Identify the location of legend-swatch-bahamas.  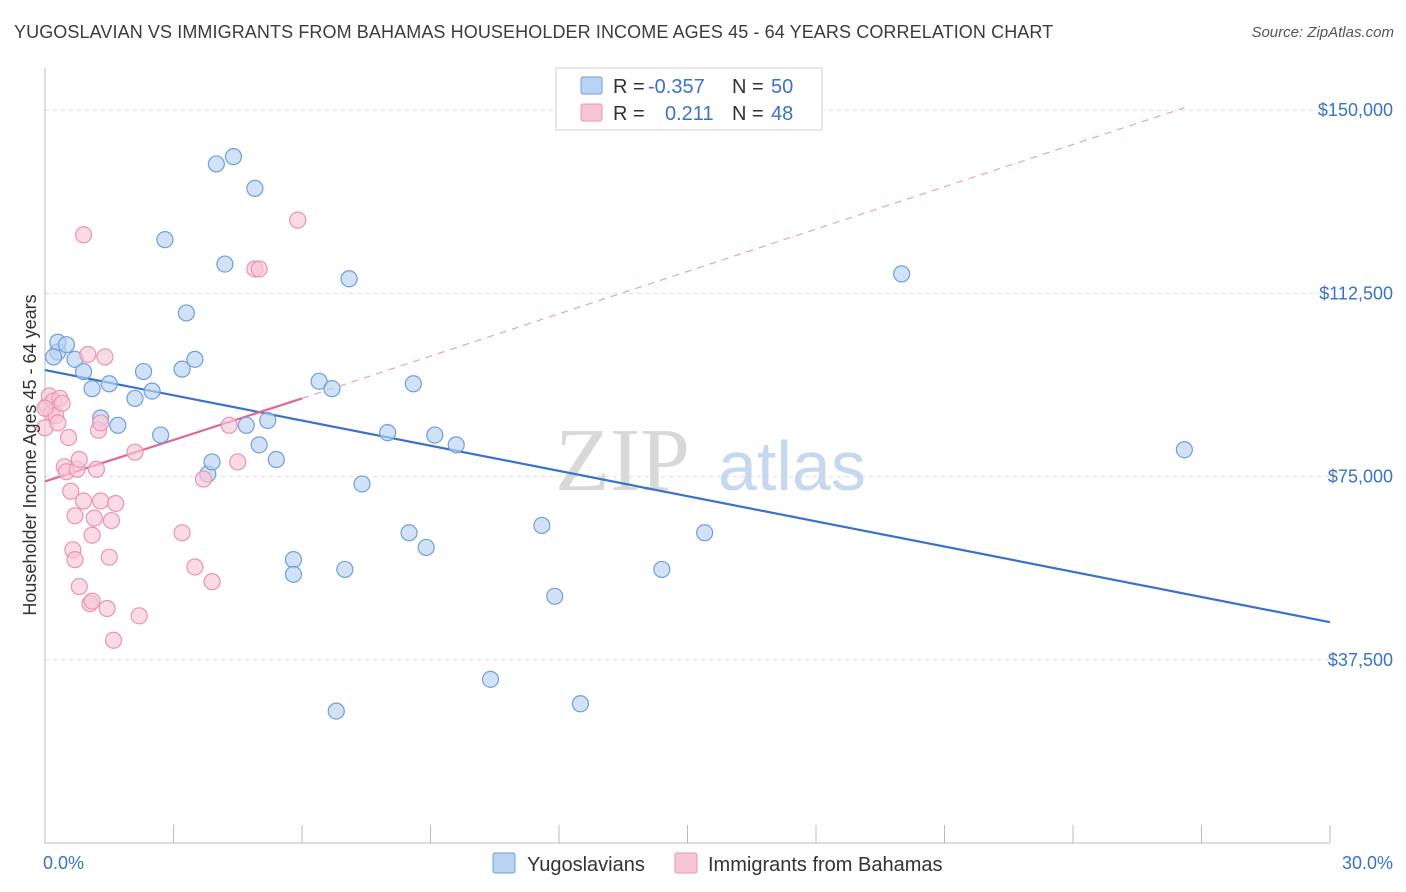
(686, 863).